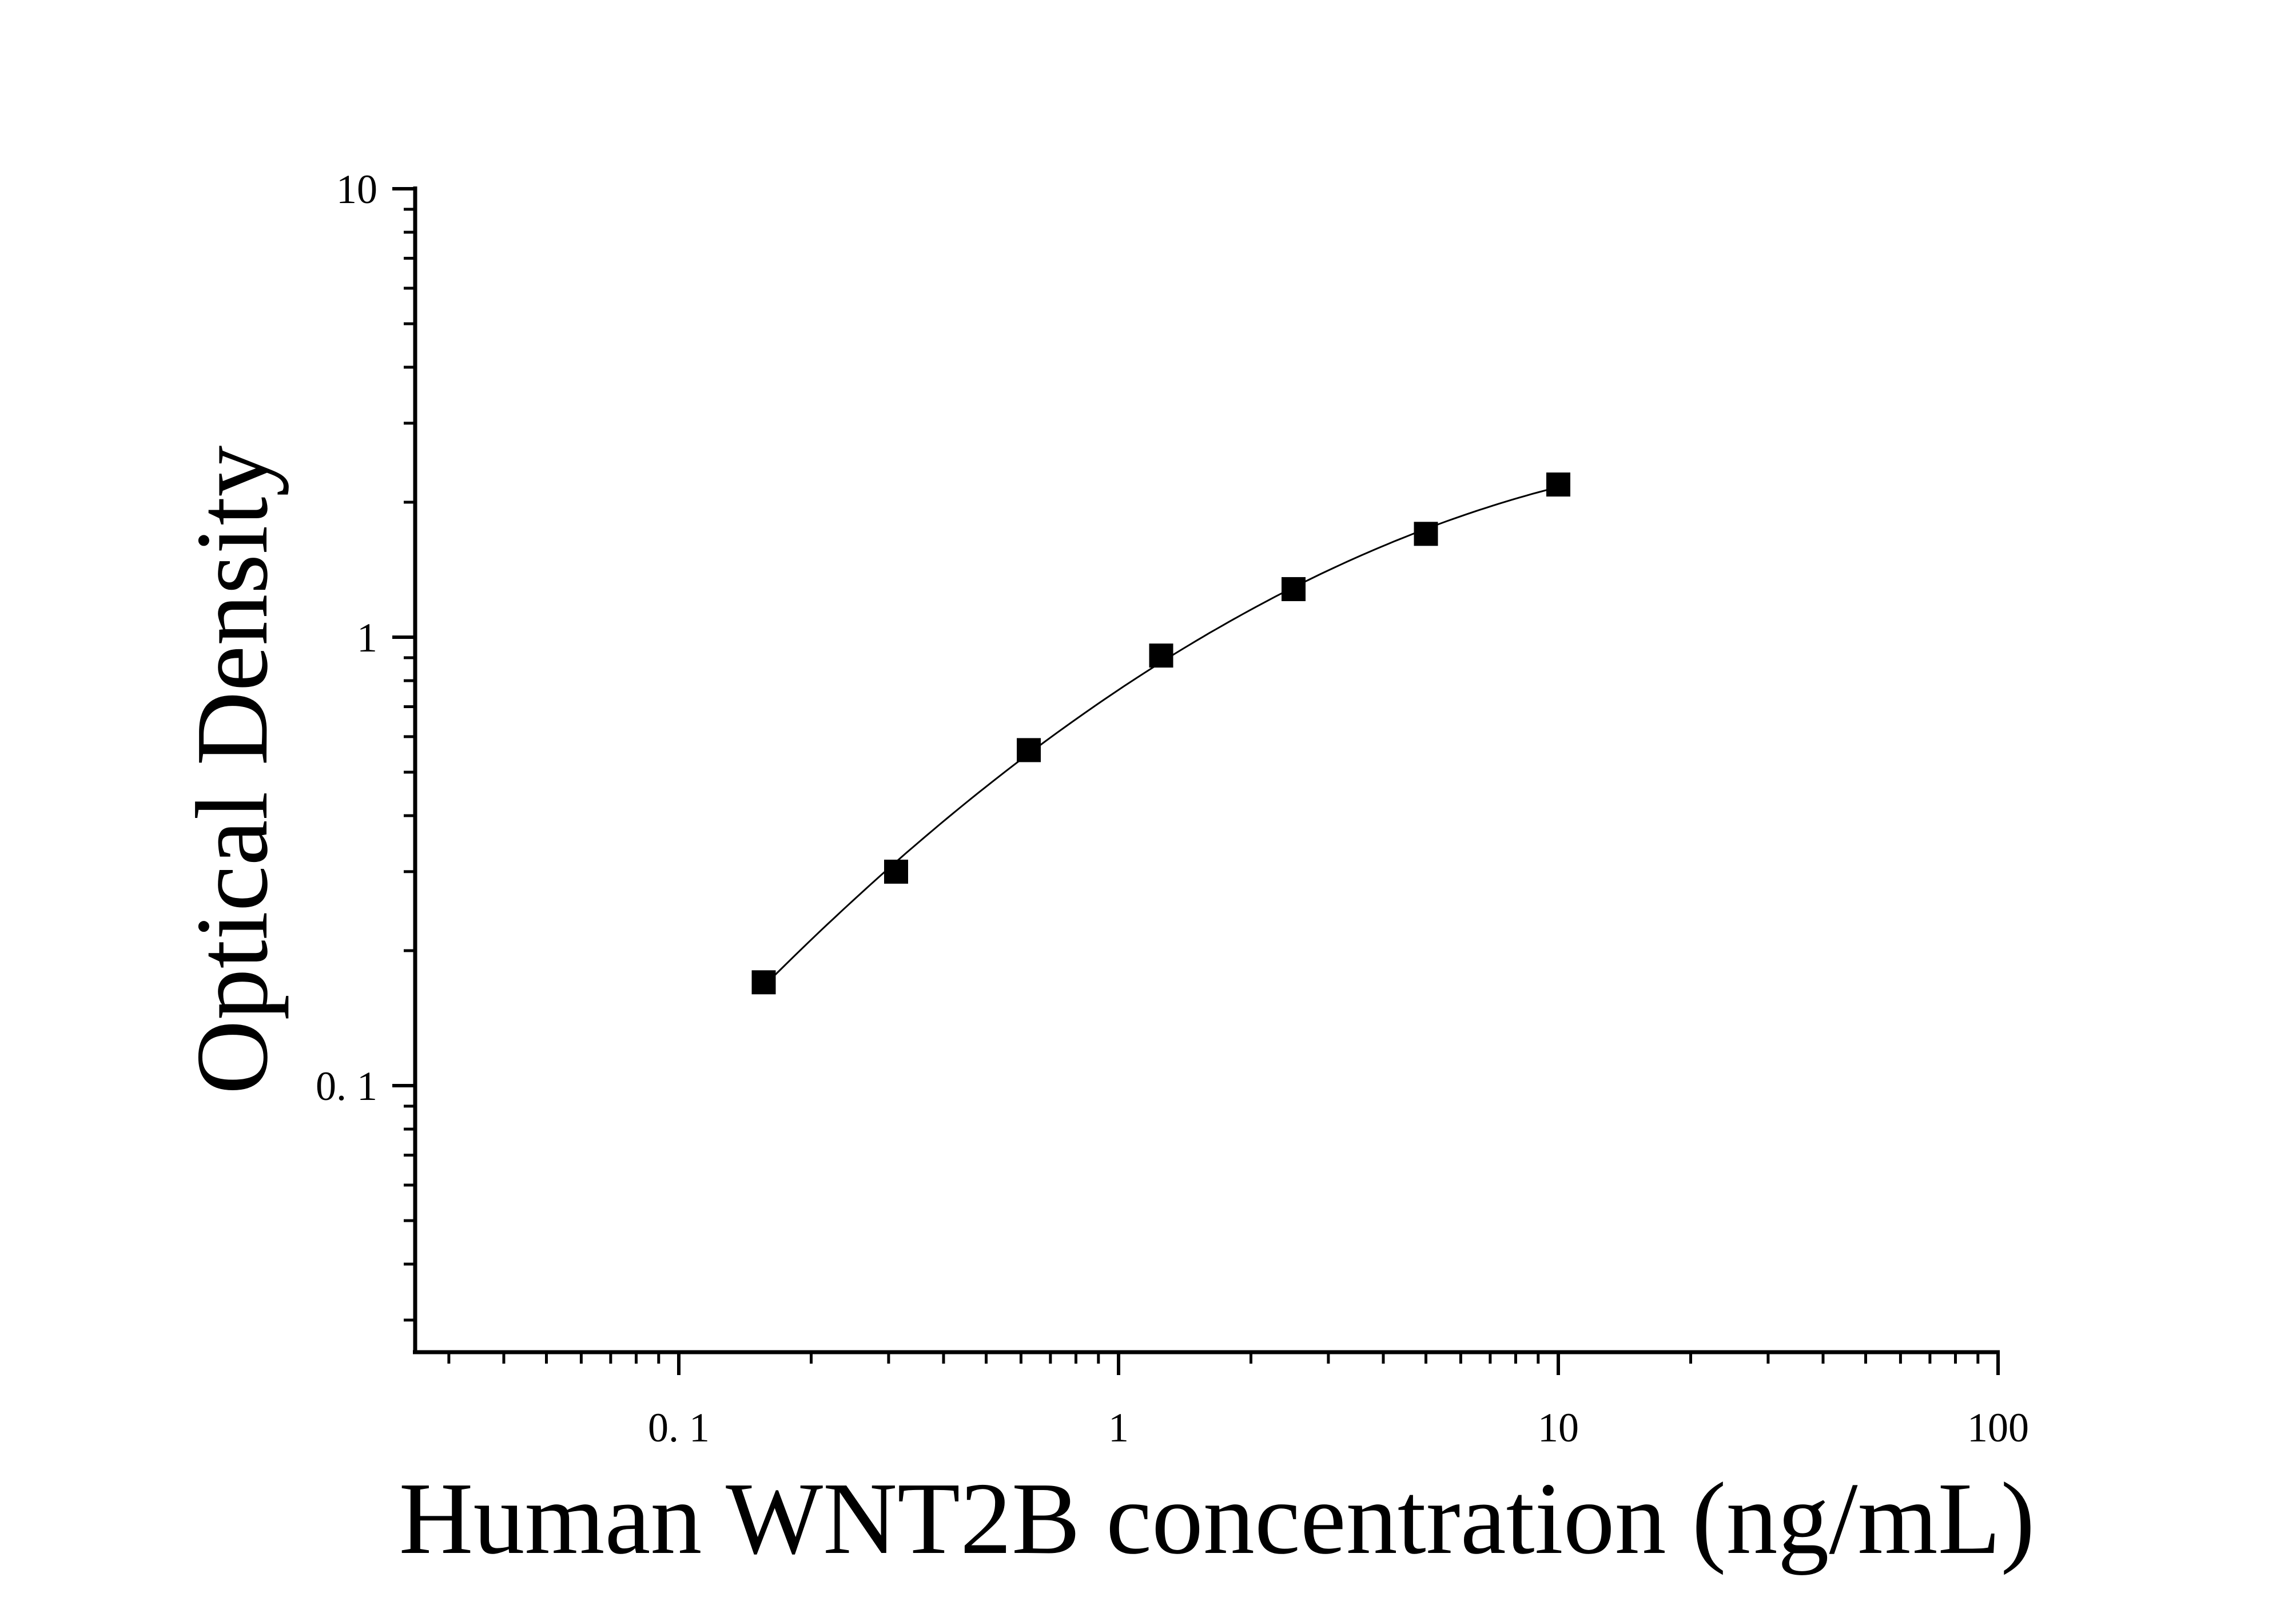 This screenshot has width=2296, height=1605. What do you see at coordinates (232, 770) in the screenshot?
I see `y-axis-title: Optical Density` at bounding box center [232, 770].